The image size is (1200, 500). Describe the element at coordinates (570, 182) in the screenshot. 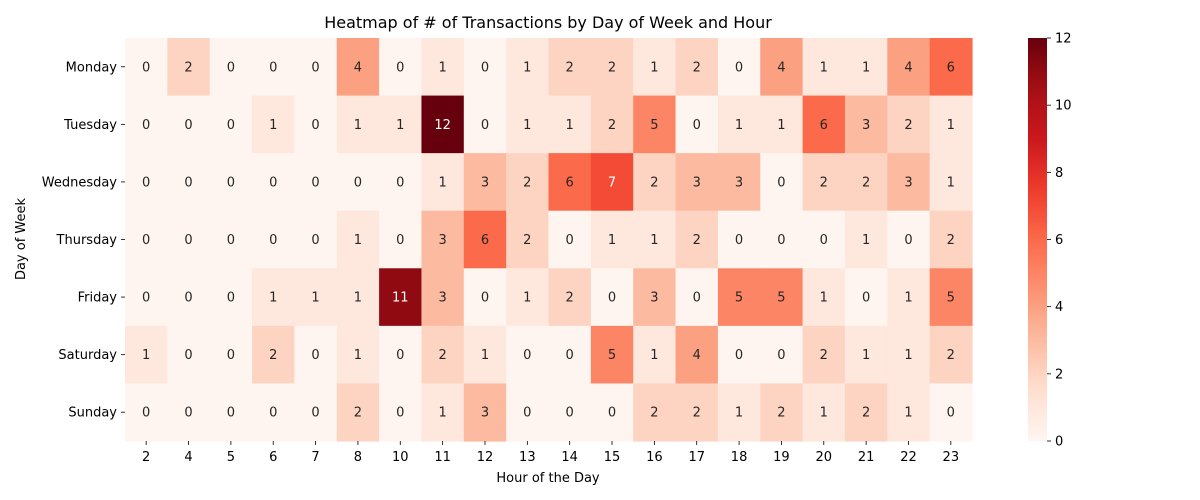

I see `cell-value-label: 6` at that location.